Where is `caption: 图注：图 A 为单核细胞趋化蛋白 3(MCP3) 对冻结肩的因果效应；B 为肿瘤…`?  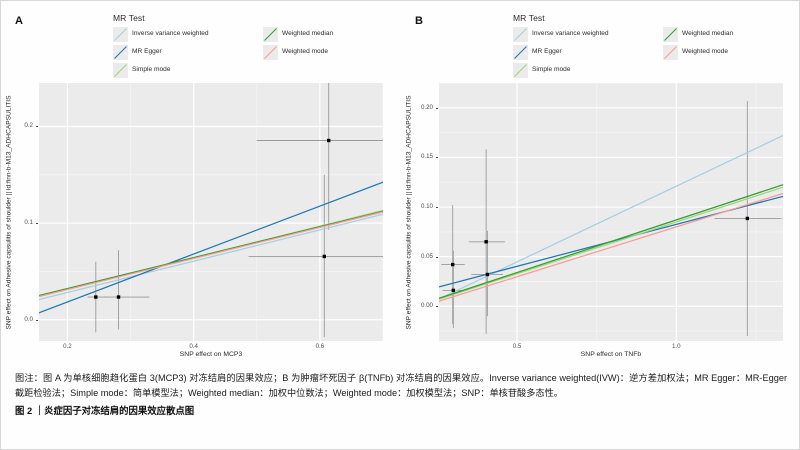 caption: 图注：图 A 为单核细胞趋化蛋白 3(MCP3) 对冻结肩的因果效应；B 为肿瘤… is located at coordinates (401, 394).